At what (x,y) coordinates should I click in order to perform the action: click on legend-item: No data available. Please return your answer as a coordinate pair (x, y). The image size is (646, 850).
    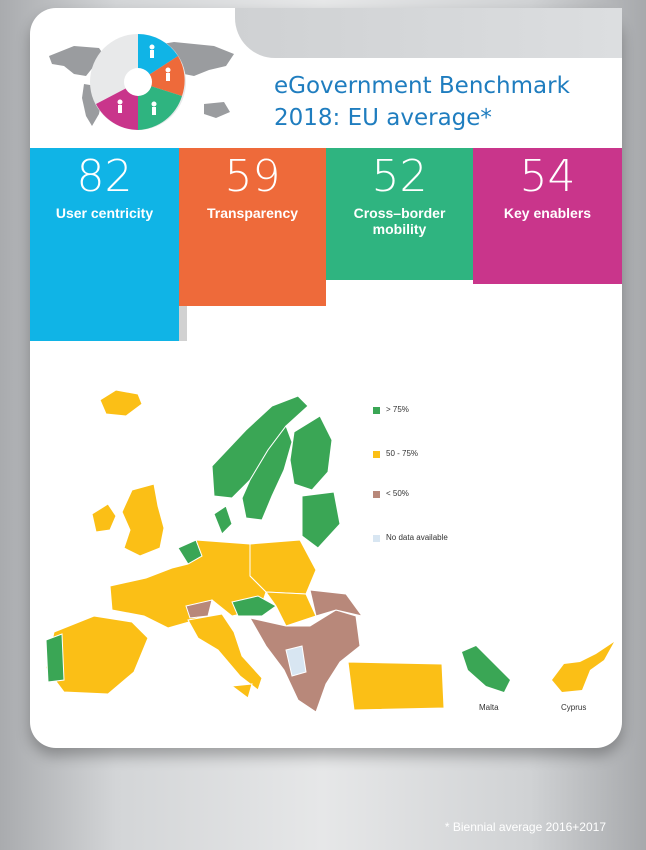
    Looking at the image, I should click on (433, 539).